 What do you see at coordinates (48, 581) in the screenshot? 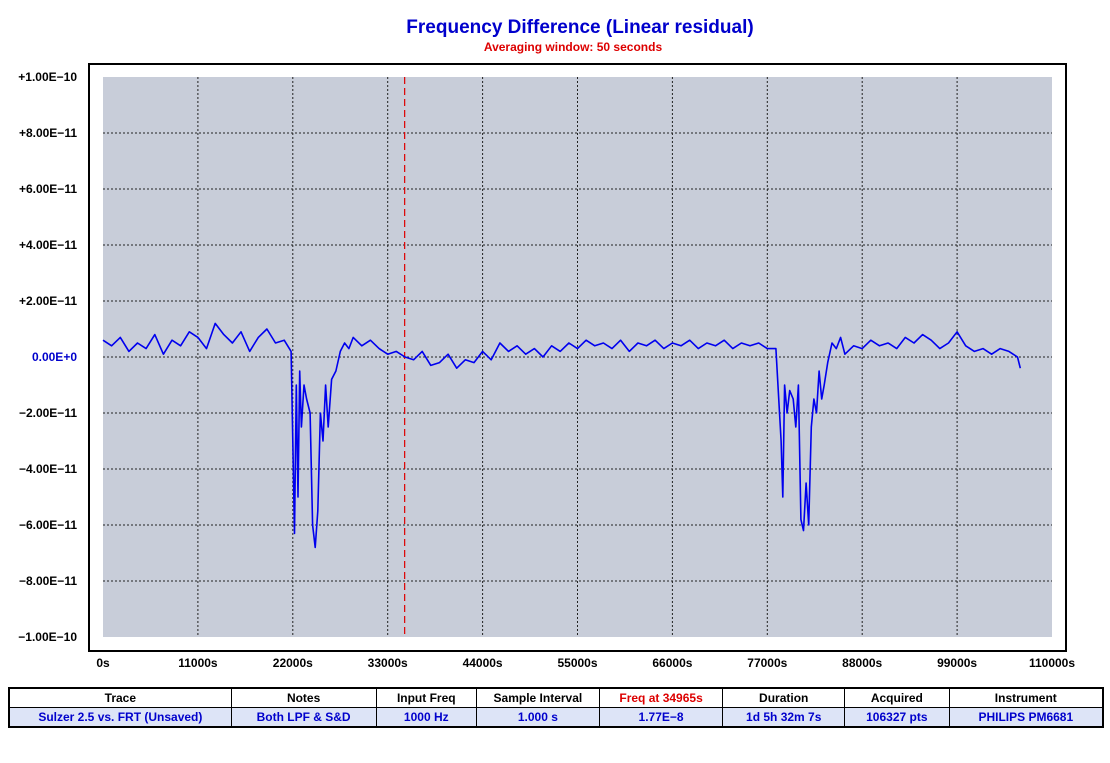
I see `y-tick-label: −8.00E−11` at bounding box center [48, 581].